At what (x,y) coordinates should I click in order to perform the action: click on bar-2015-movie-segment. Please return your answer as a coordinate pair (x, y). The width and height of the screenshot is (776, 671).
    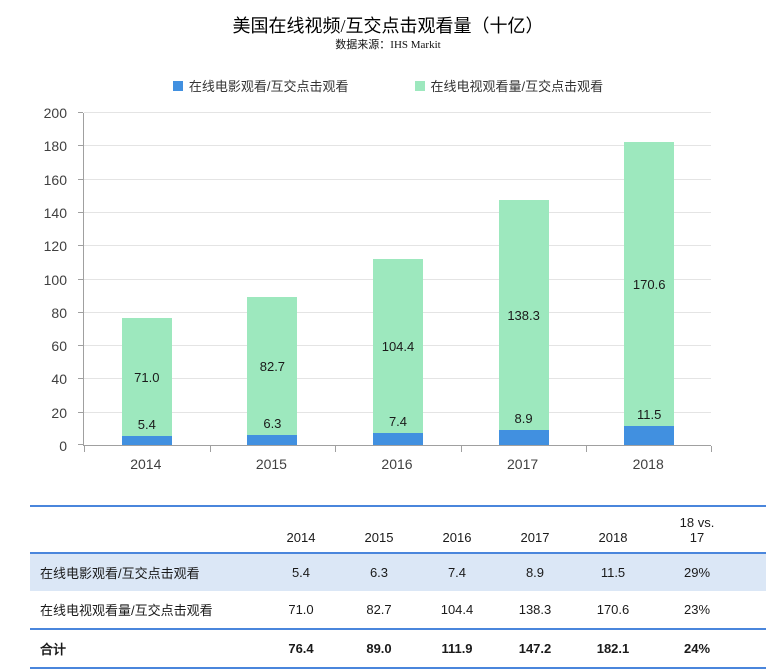
    Looking at the image, I should click on (272, 439).